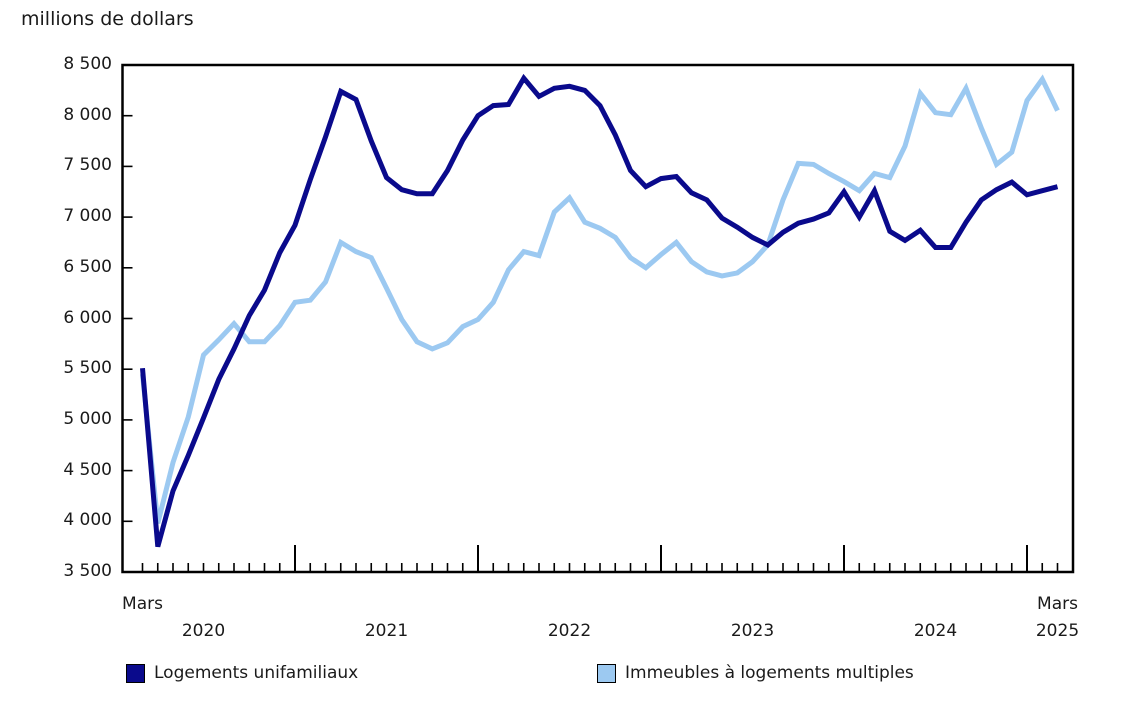 This screenshot has width=1131, height=711. I want to click on y-axis-label: 5 500, so click(87, 368).